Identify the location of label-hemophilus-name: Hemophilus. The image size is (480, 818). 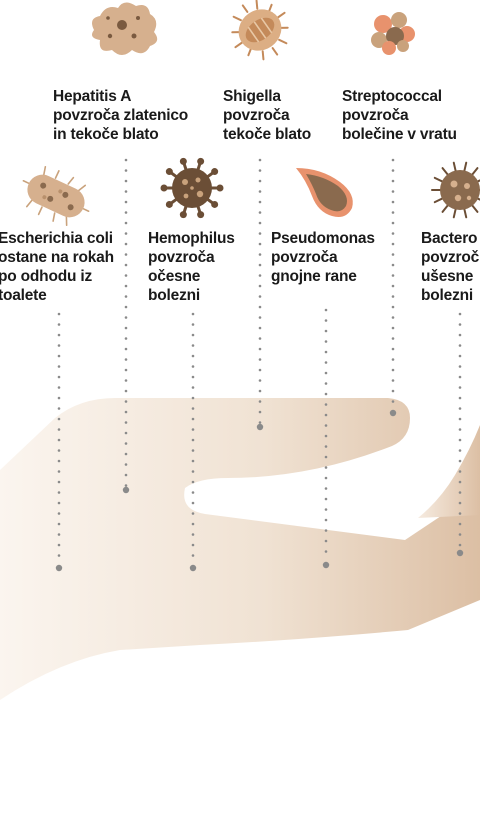
(191, 238).